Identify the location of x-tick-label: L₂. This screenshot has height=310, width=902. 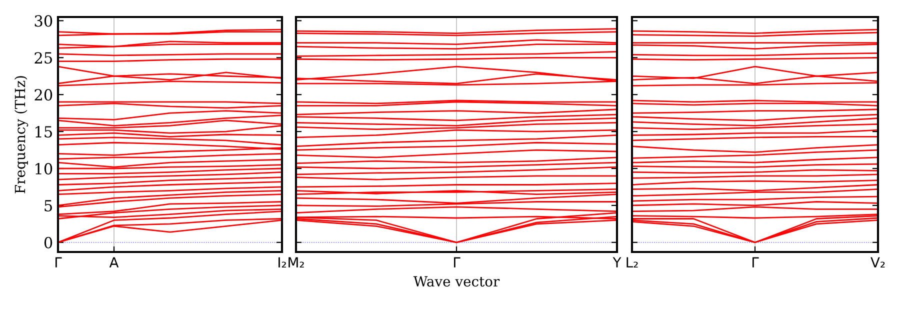
(632, 262).